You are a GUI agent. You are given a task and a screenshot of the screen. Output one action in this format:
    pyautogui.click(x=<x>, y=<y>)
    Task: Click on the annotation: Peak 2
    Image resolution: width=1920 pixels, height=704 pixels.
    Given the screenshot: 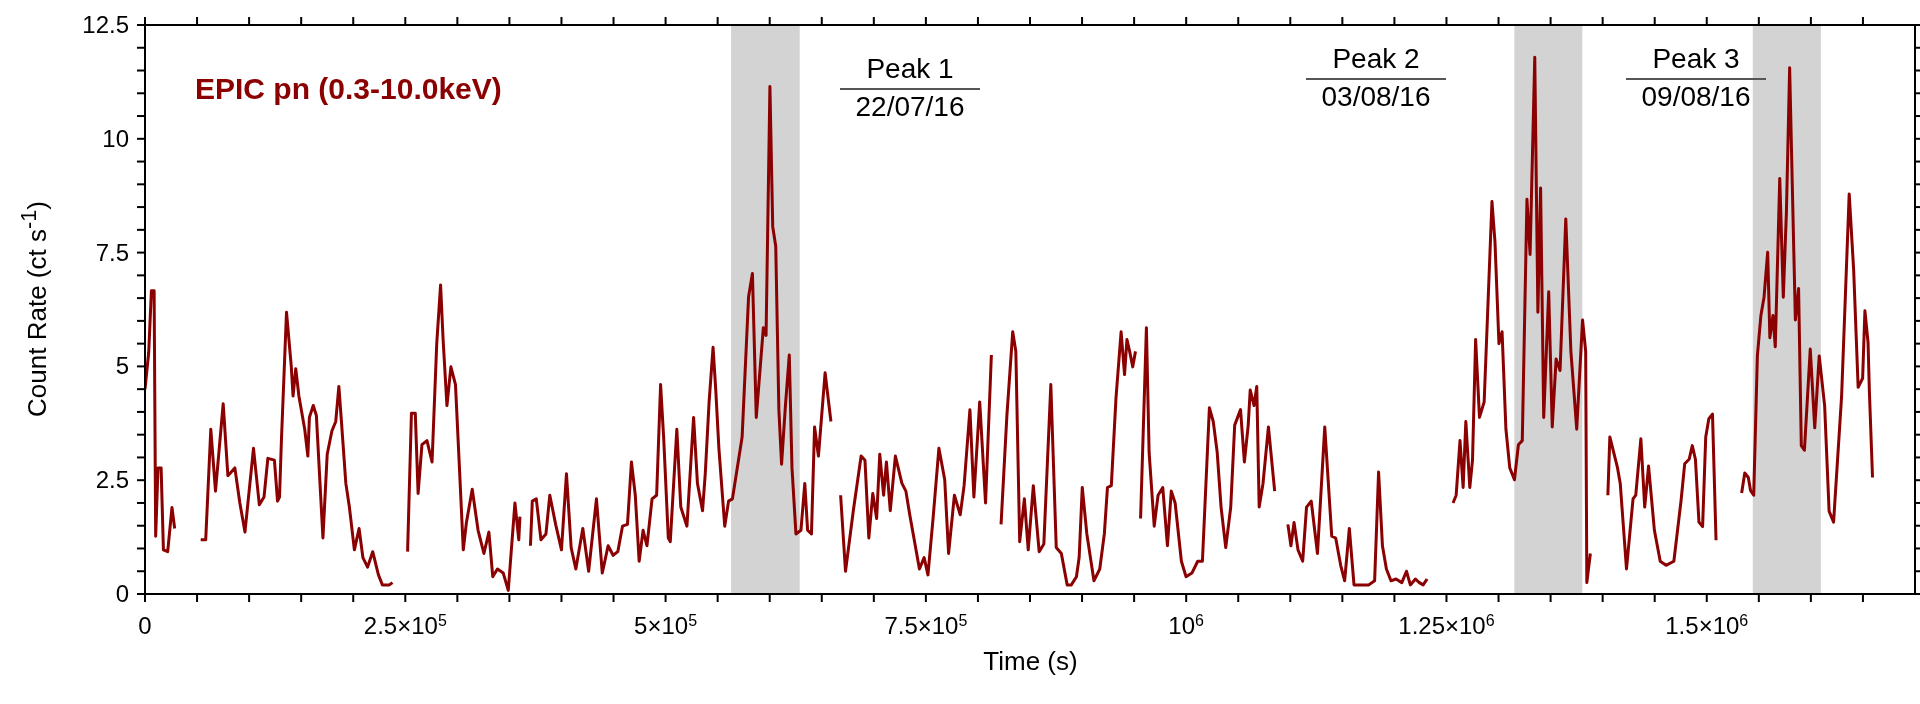 What is the action you would take?
    pyautogui.click(x=1376, y=61)
    